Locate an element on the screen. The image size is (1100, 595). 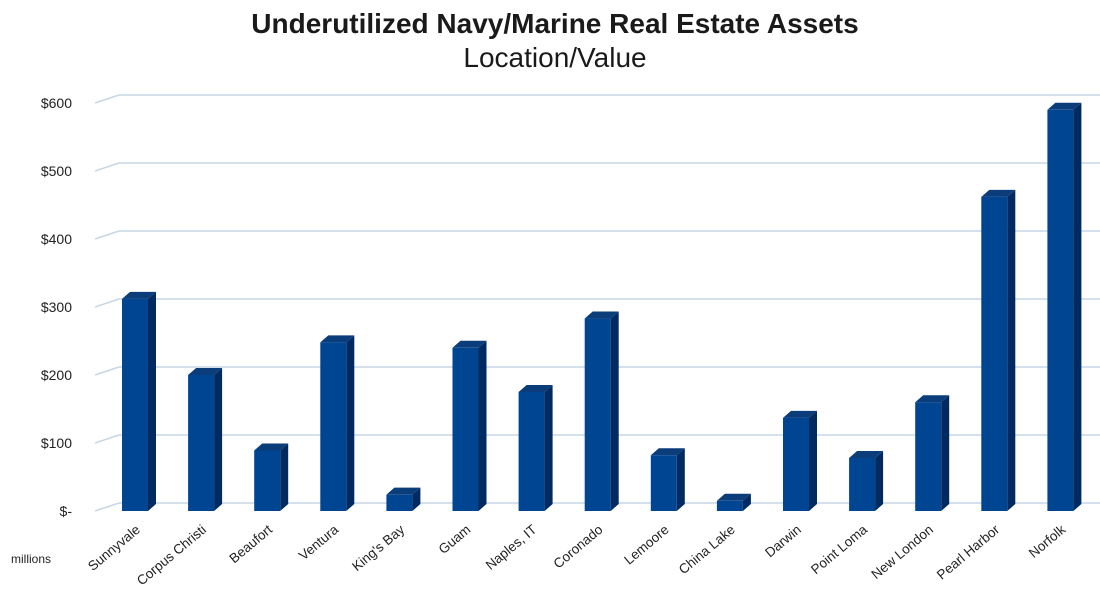
x-tick-label: Darwin is located at coordinates (783, 541).